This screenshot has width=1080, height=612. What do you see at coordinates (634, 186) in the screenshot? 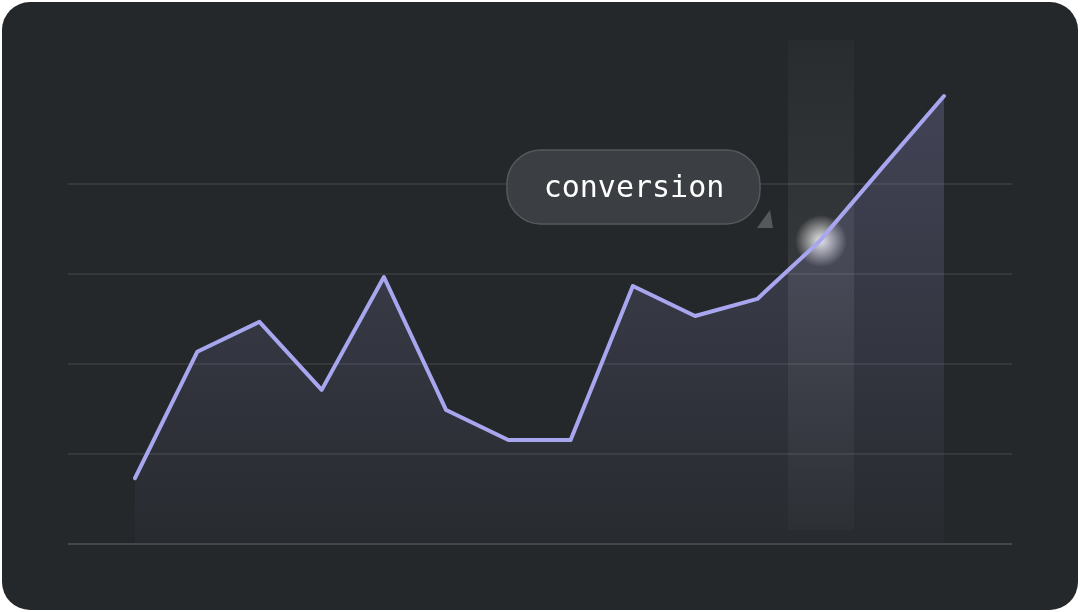
I see `annotation: conversion` at bounding box center [634, 186].